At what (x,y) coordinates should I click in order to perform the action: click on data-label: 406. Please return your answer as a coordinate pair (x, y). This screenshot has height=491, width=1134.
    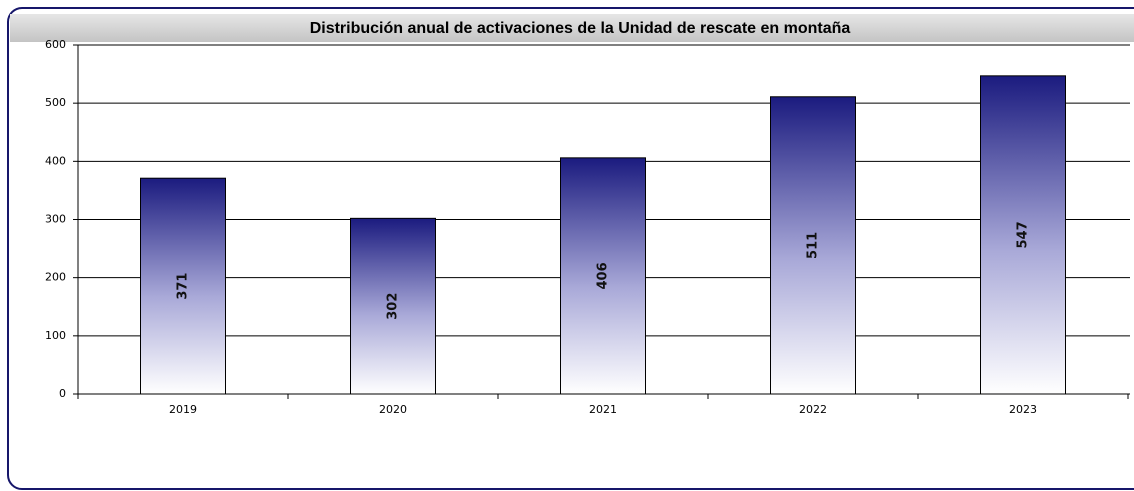
    Looking at the image, I should click on (603, 275).